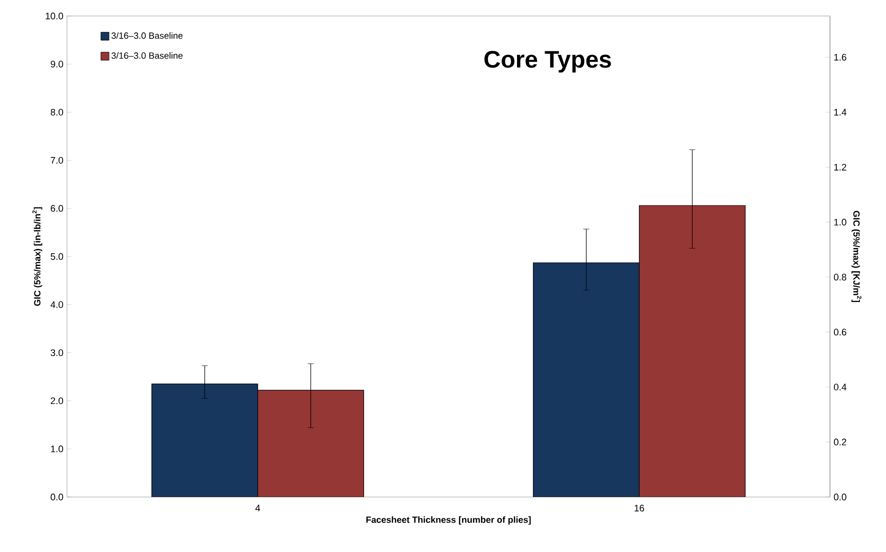 The height and width of the screenshot is (552, 886). Describe the element at coordinates (840, 57) in the screenshot. I see `y2-tick-label: 1.6` at that location.